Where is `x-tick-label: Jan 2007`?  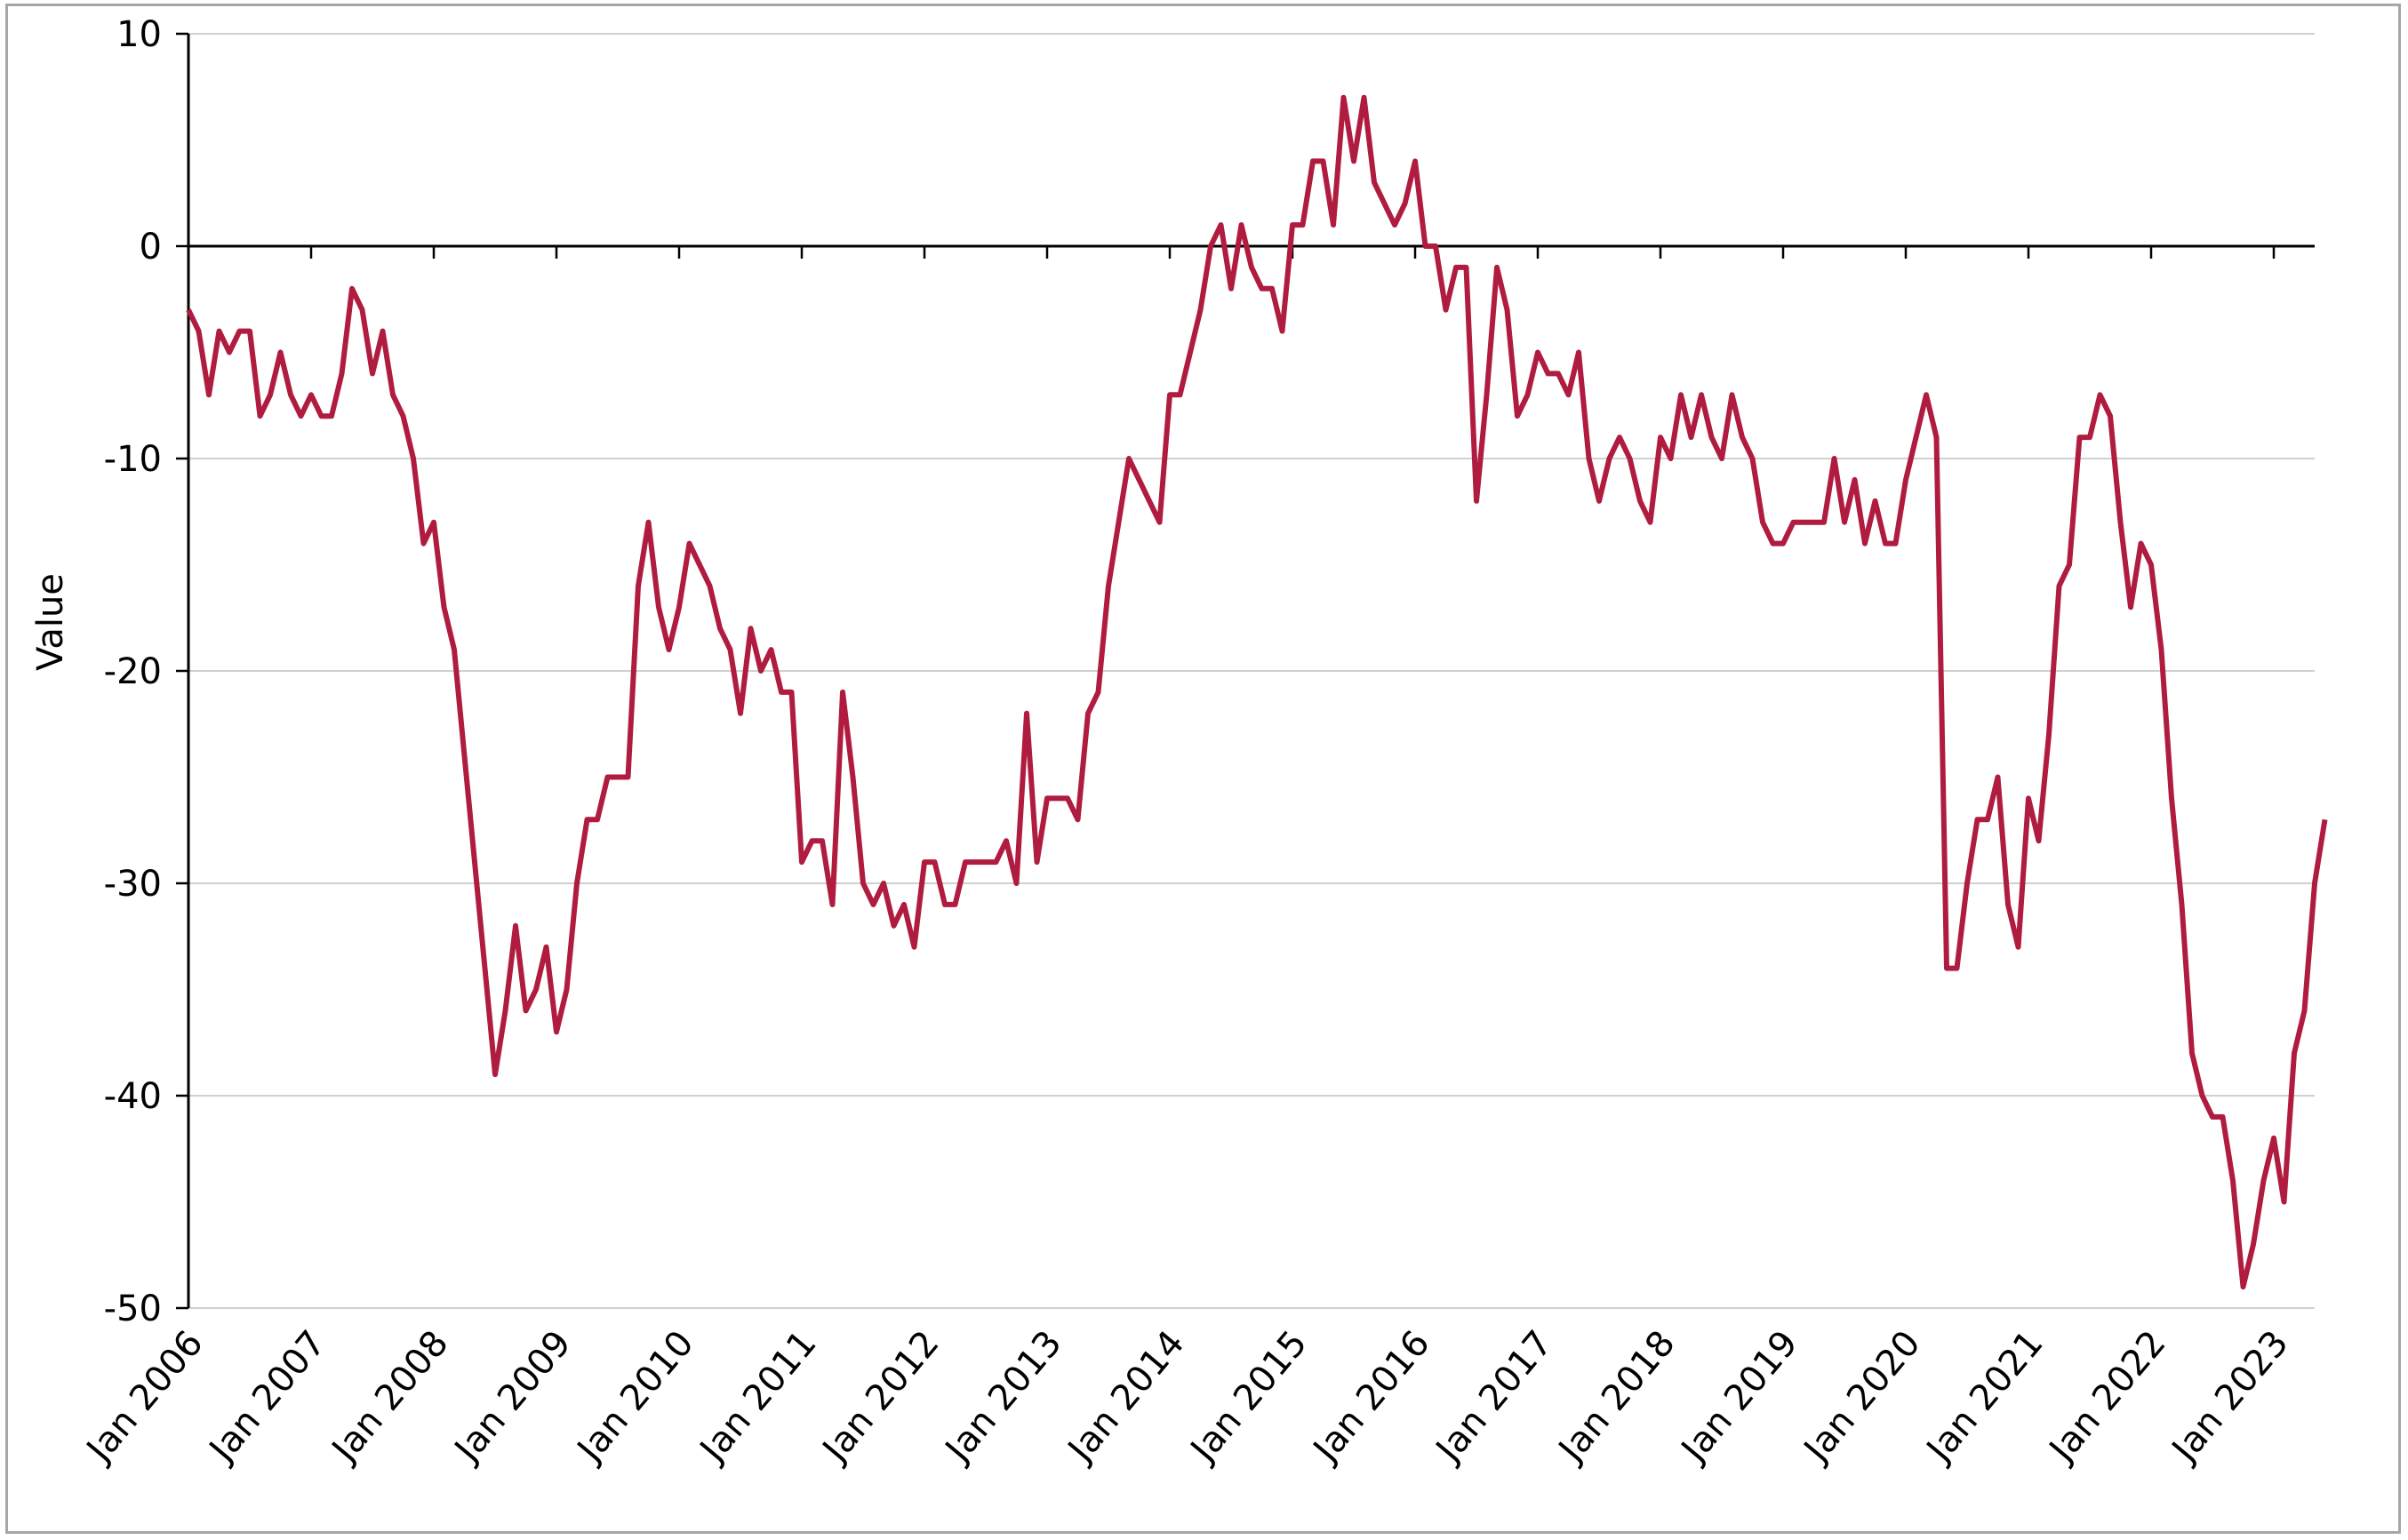
x-tick-label: Jan 2007 is located at coordinates (266, 1397).